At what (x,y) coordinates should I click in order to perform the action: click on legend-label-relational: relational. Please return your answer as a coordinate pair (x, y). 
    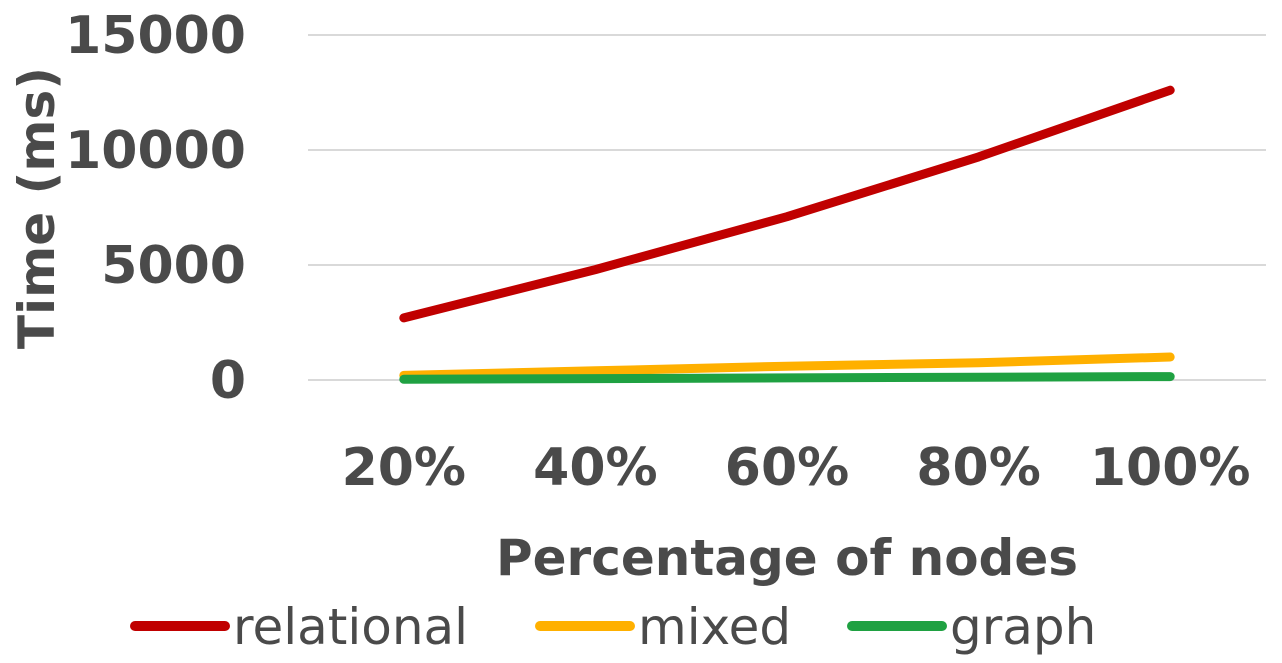
    Looking at the image, I should click on (350, 627).